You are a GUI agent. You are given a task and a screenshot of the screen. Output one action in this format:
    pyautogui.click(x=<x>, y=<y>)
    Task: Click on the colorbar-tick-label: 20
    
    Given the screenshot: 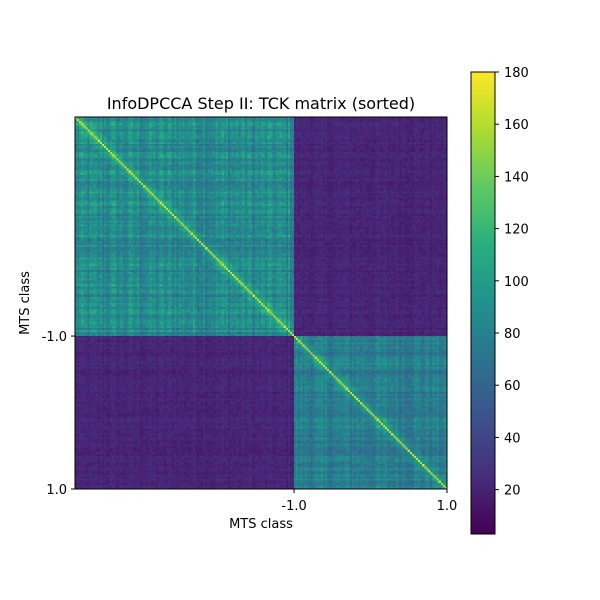 What is the action you would take?
    pyautogui.click(x=512, y=491)
    